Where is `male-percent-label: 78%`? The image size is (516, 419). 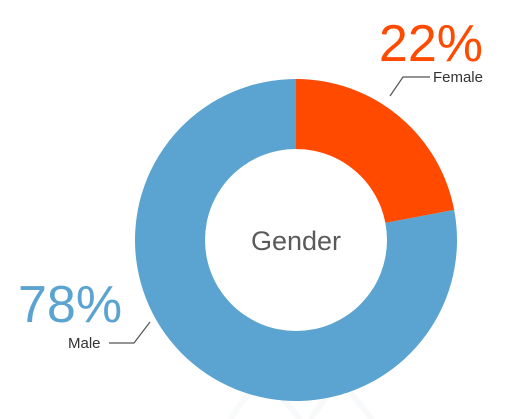 male-percent-label: 78% is located at coordinates (70, 305).